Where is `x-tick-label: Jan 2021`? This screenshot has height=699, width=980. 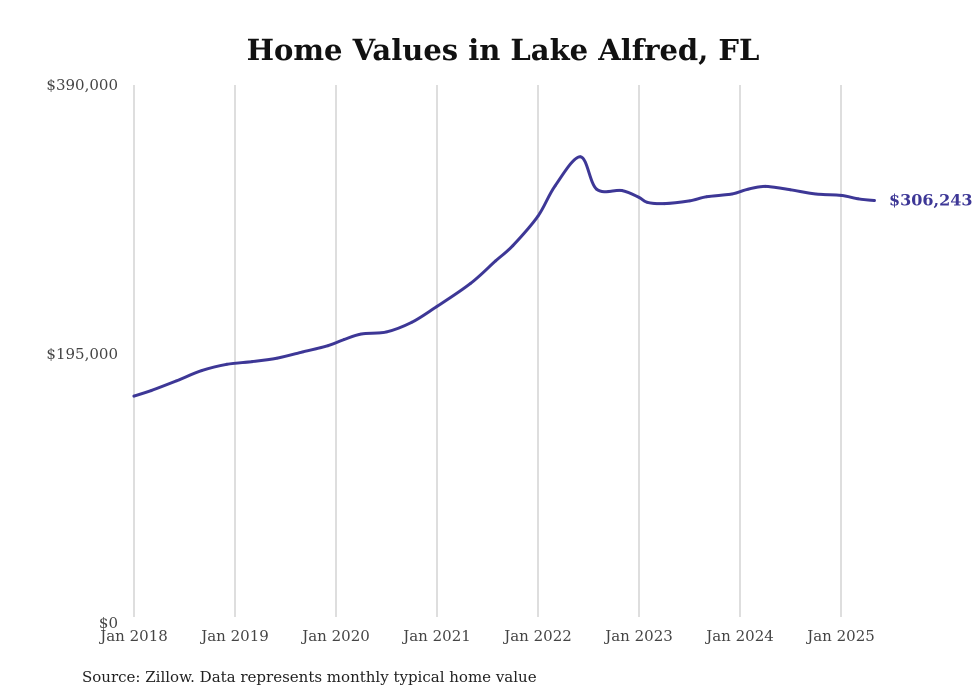
x-tick-label: Jan 2021 is located at coordinates (436, 636).